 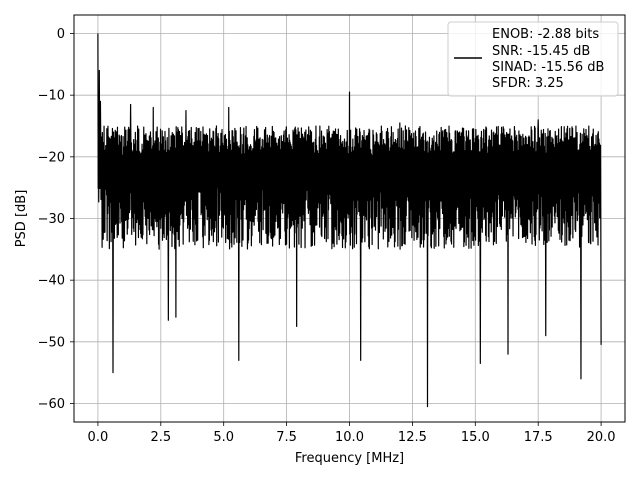 I want to click on y-tick-label: −20, so click(x=51, y=157).